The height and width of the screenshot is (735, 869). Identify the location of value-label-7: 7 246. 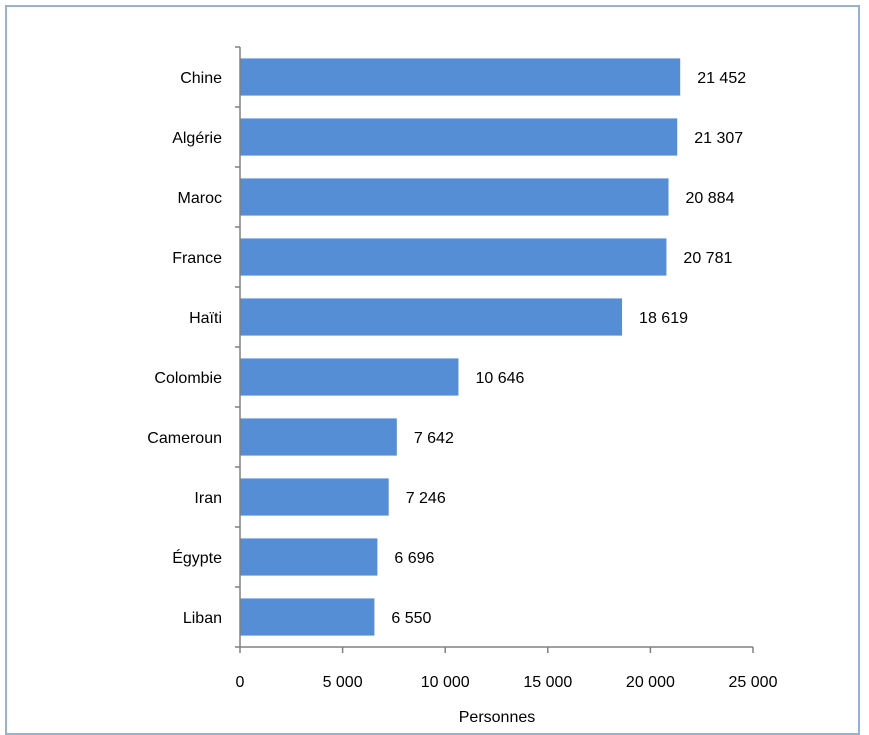
(426, 498).